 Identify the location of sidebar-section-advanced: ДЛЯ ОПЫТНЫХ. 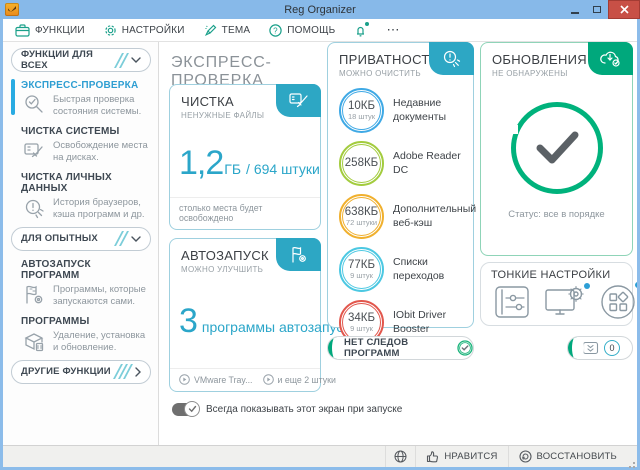
(81, 238).